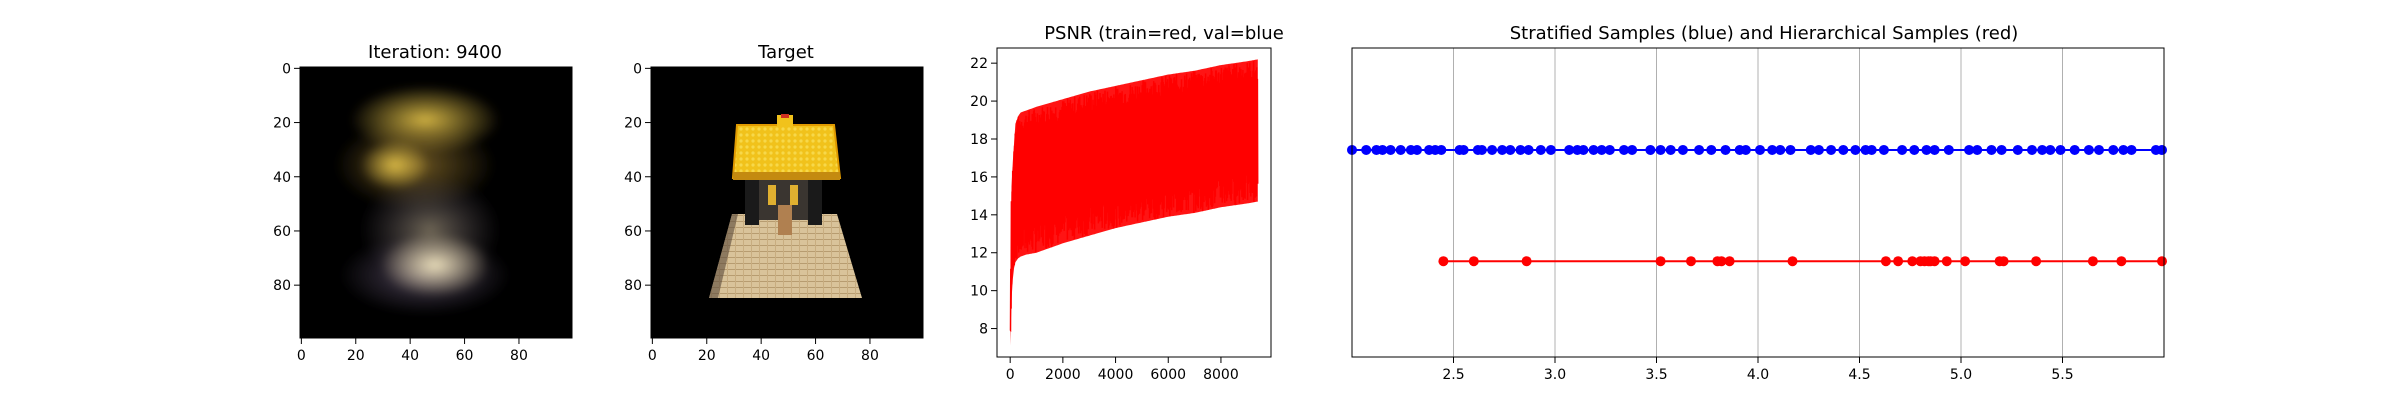  What do you see at coordinates (1221, 375) in the screenshot?
I see `x-tick-label: 8000` at bounding box center [1221, 375].